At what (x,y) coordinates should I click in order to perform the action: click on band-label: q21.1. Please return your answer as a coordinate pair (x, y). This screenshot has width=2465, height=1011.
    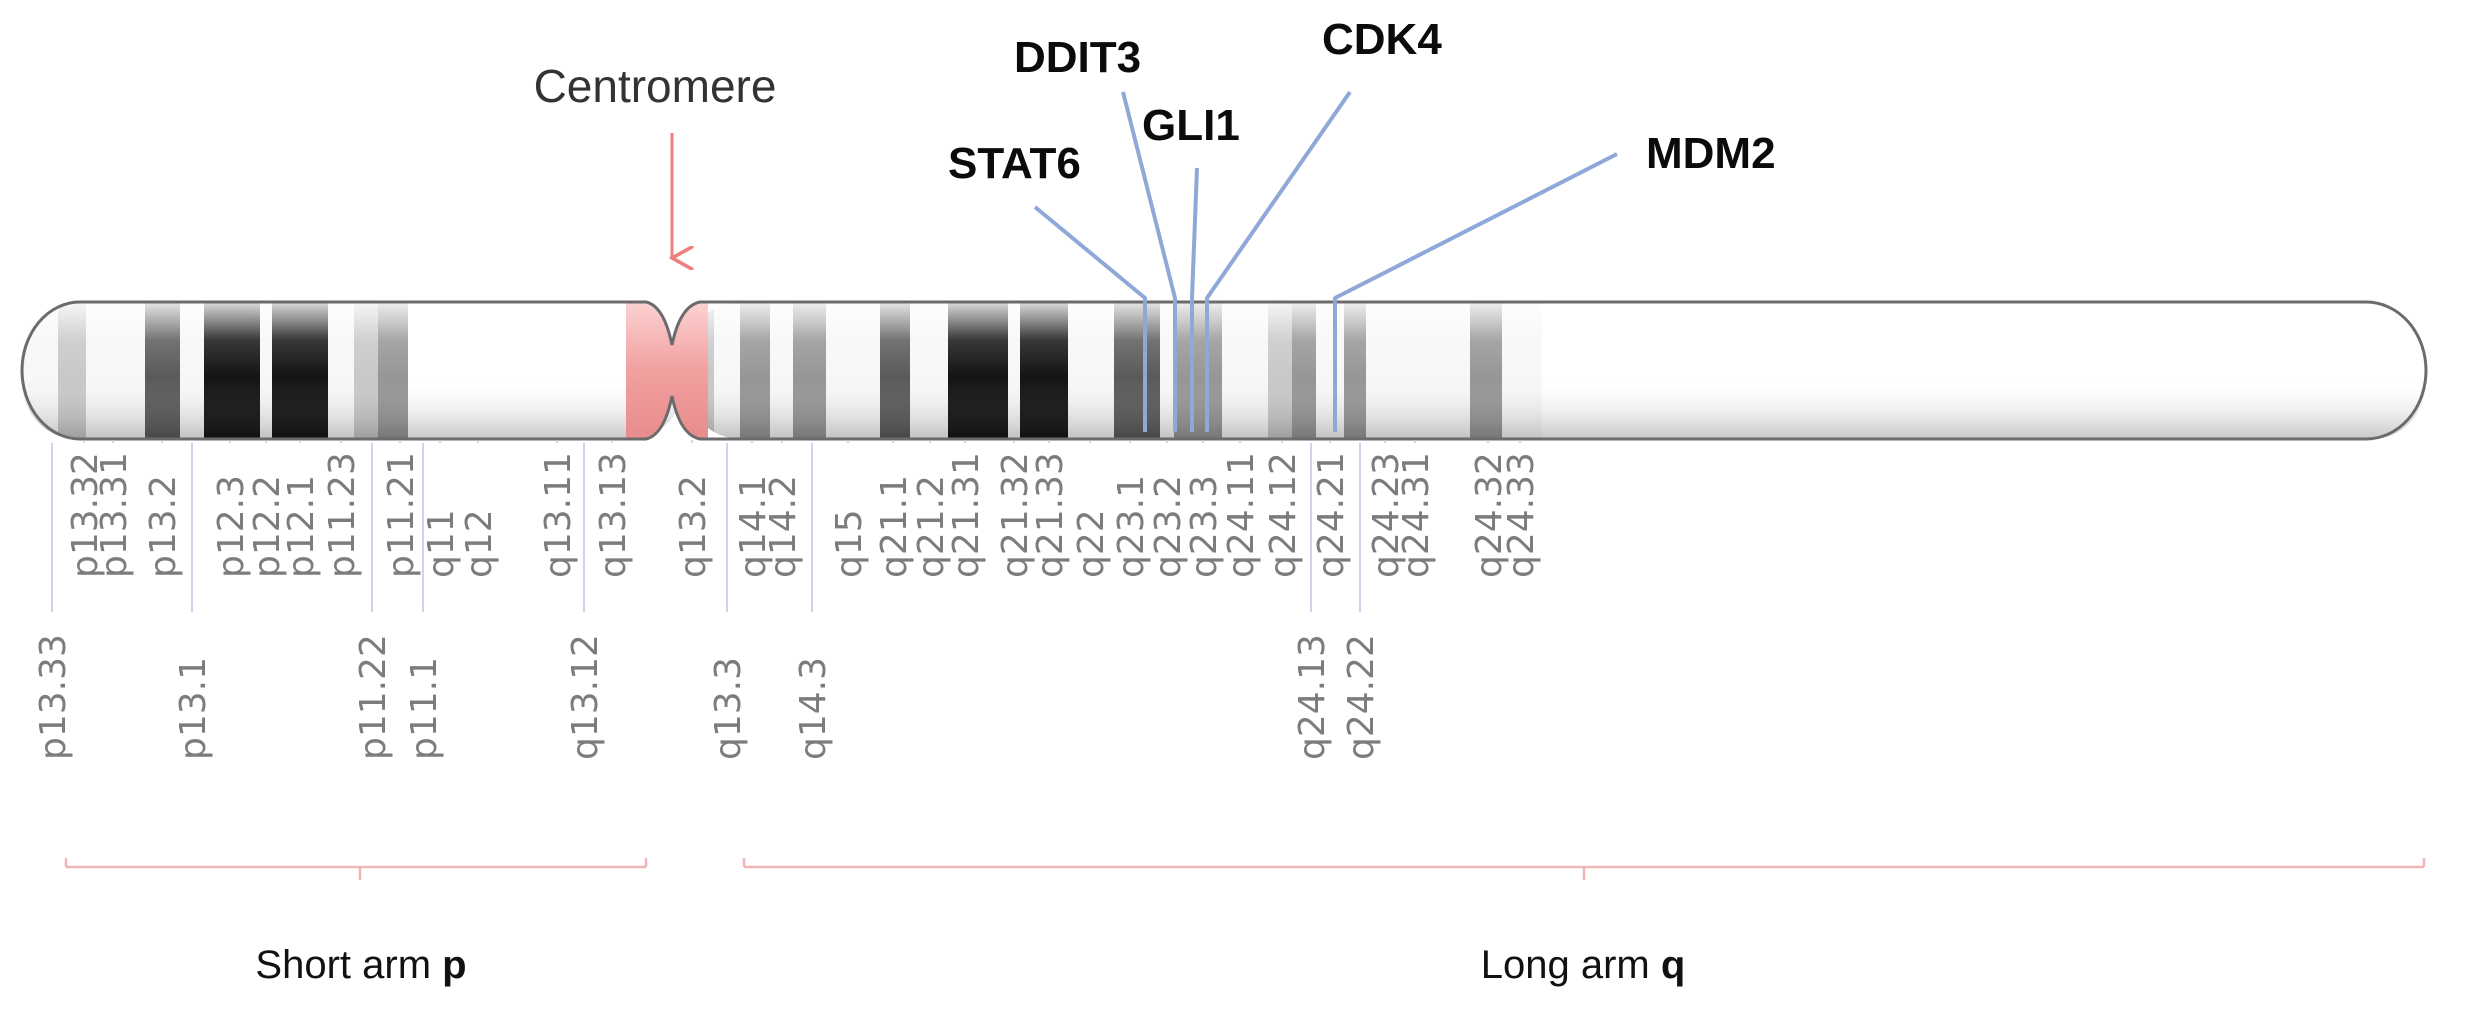
    Looking at the image, I should click on (894, 526).